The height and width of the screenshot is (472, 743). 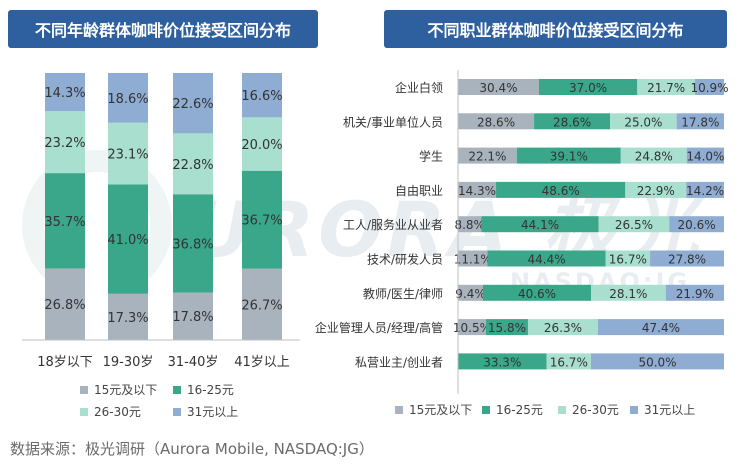 I want to click on occupation-bar-value-label: 20.6%, so click(x=697, y=225).